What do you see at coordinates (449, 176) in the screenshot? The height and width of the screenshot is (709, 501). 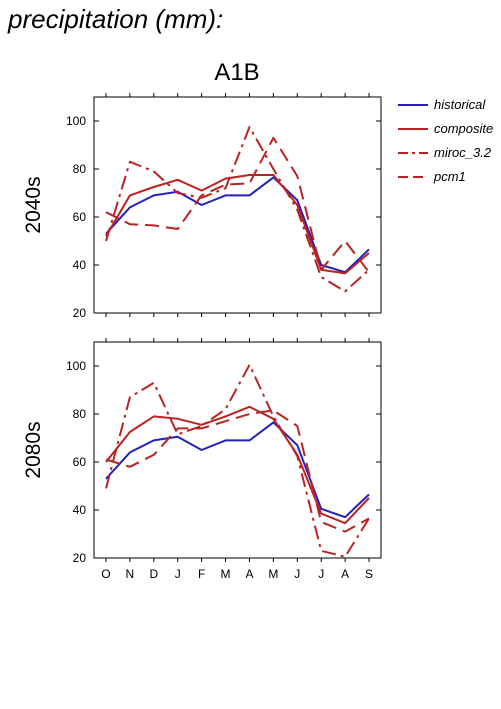 I see `legend-label-pcm1: pcm1` at bounding box center [449, 176].